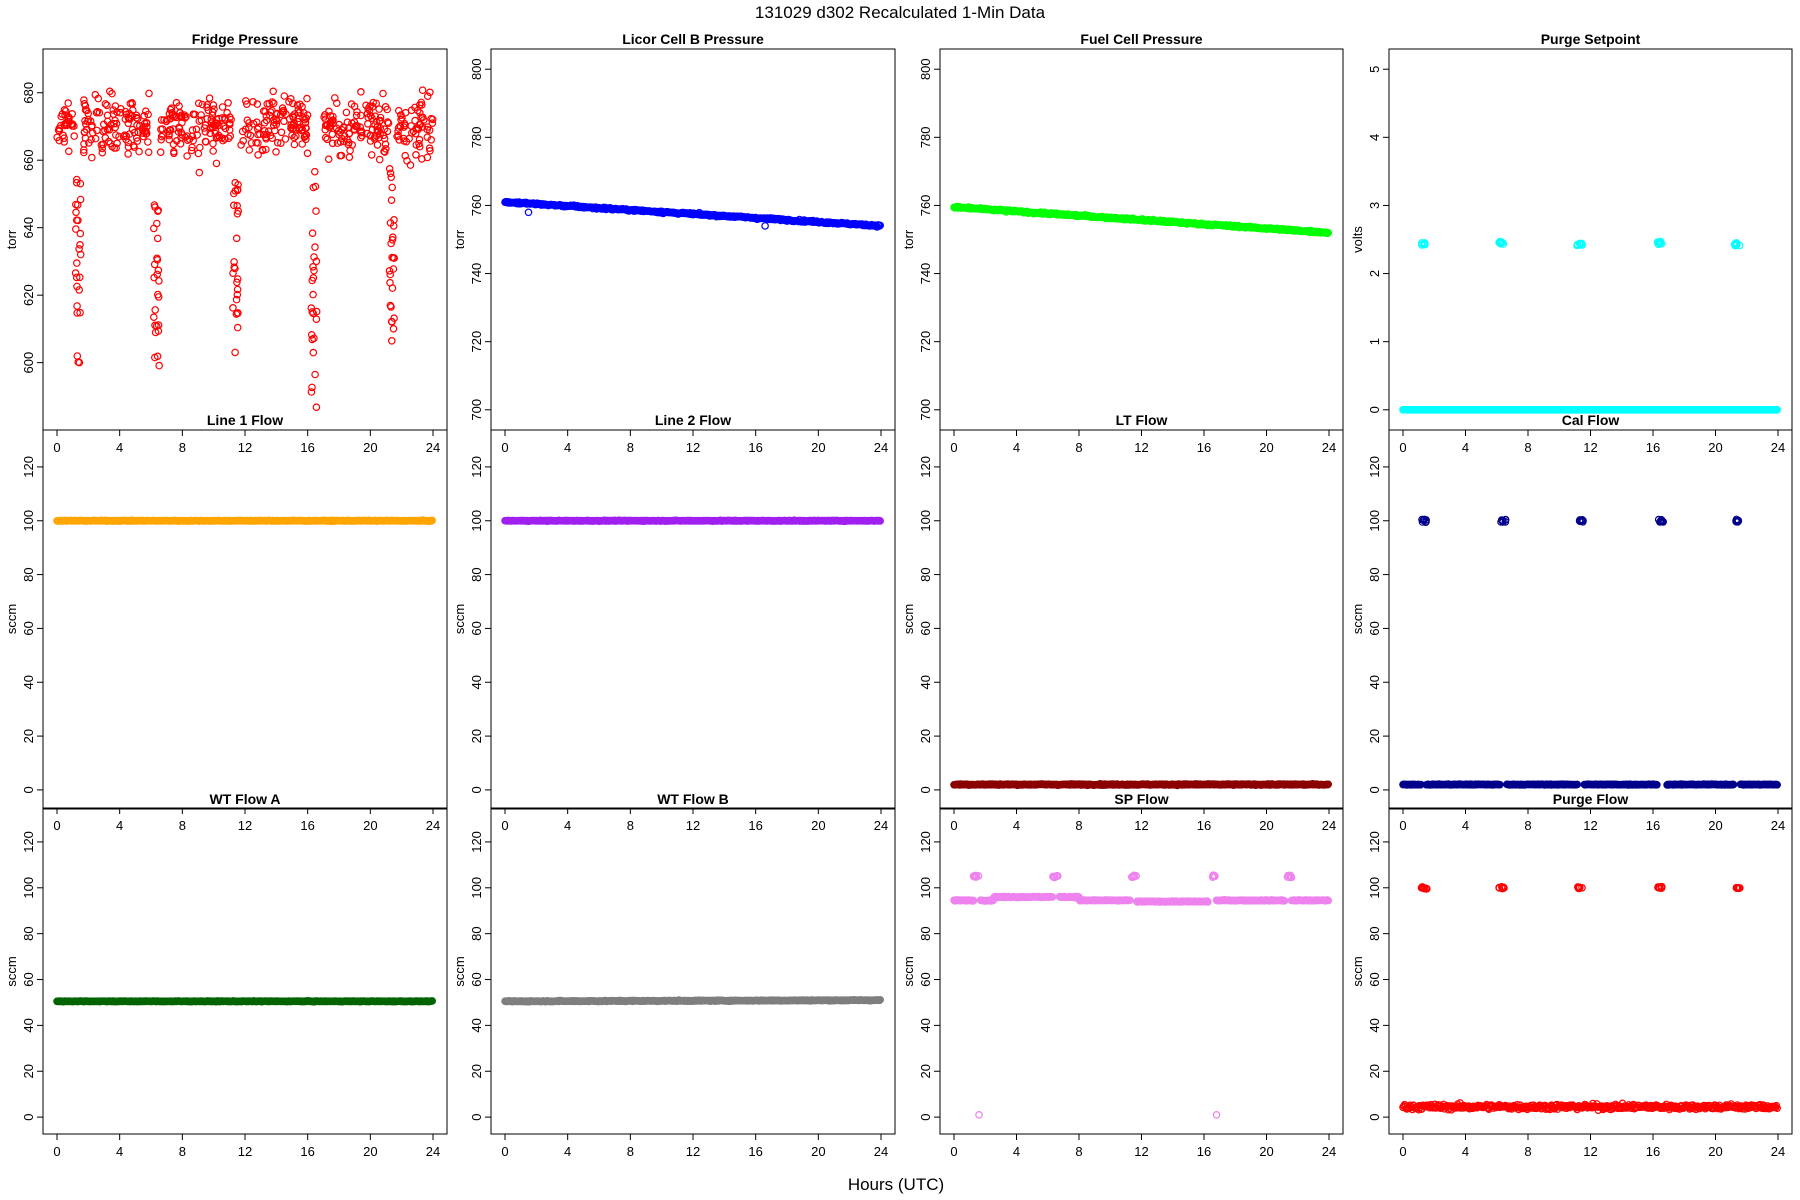 Image resolution: width=1800 pixels, height=1200 pixels. I want to click on y-tick-label: 5, so click(1374, 69).